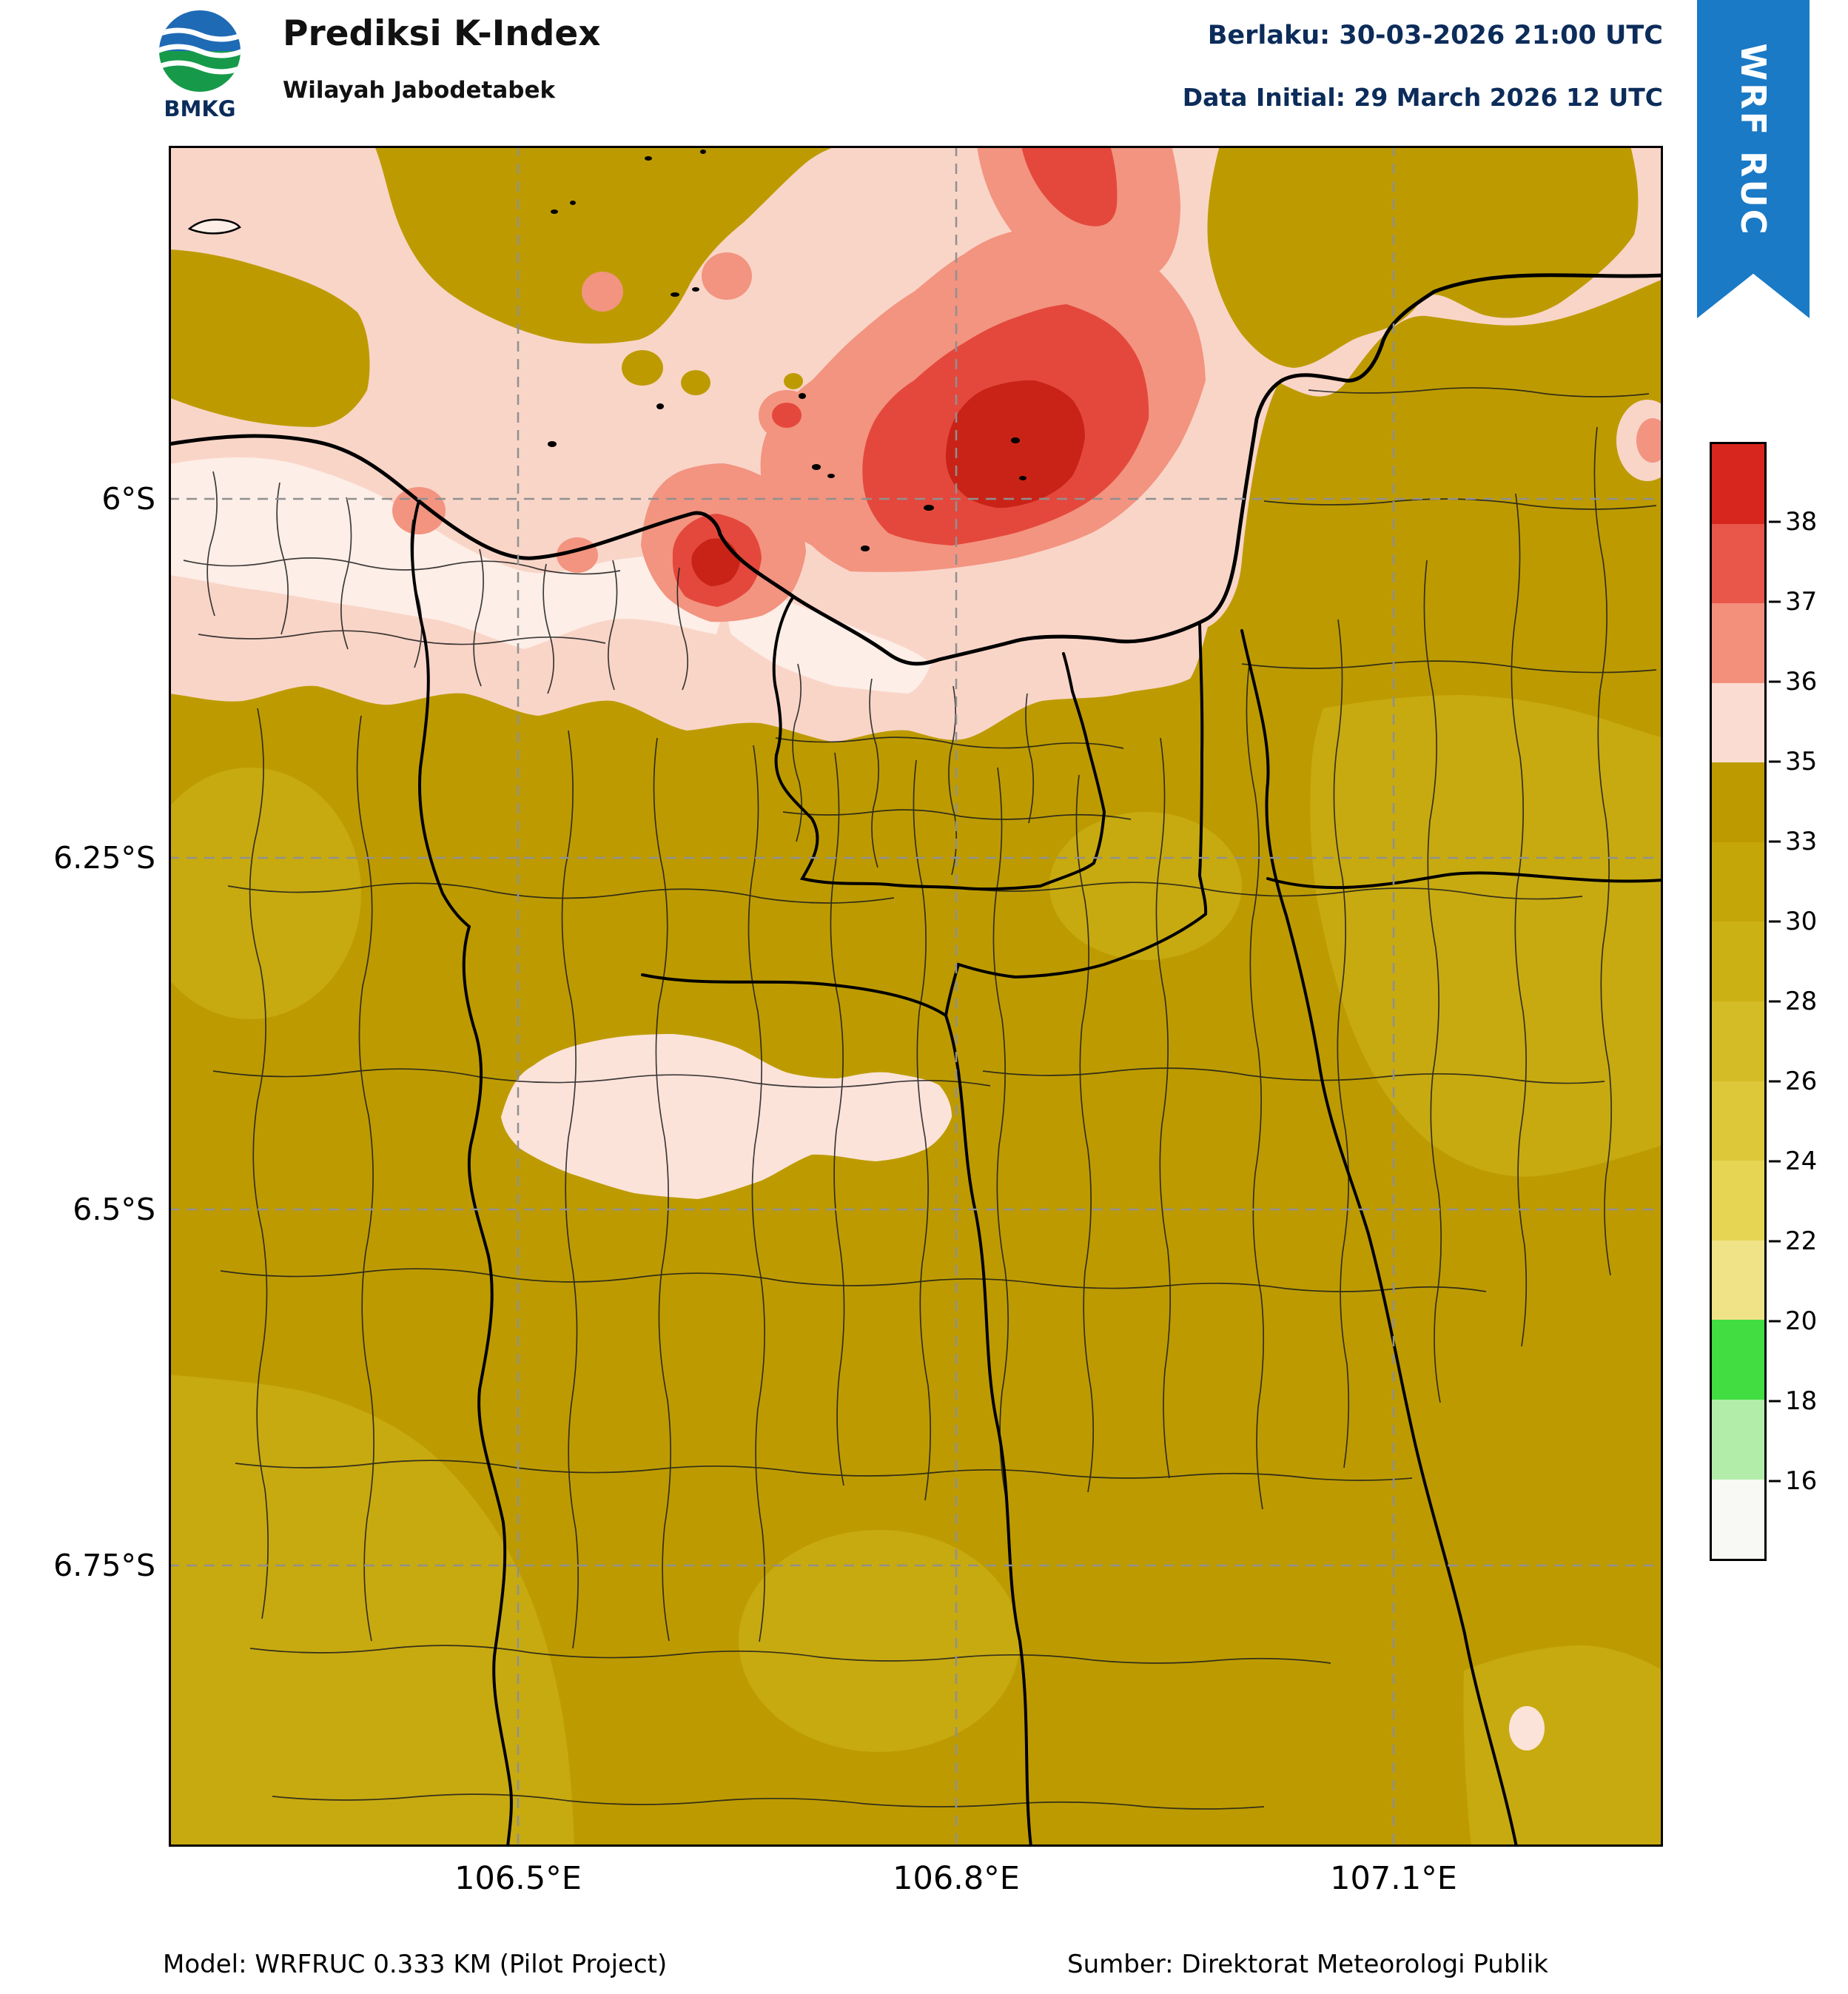 Image resolution: width=1848 pixels, height=1994 pixels. Describe the element at coordinates (1753, 140) in the screenshot. I see `model-ribbon-label: WRF RUC` at that location.